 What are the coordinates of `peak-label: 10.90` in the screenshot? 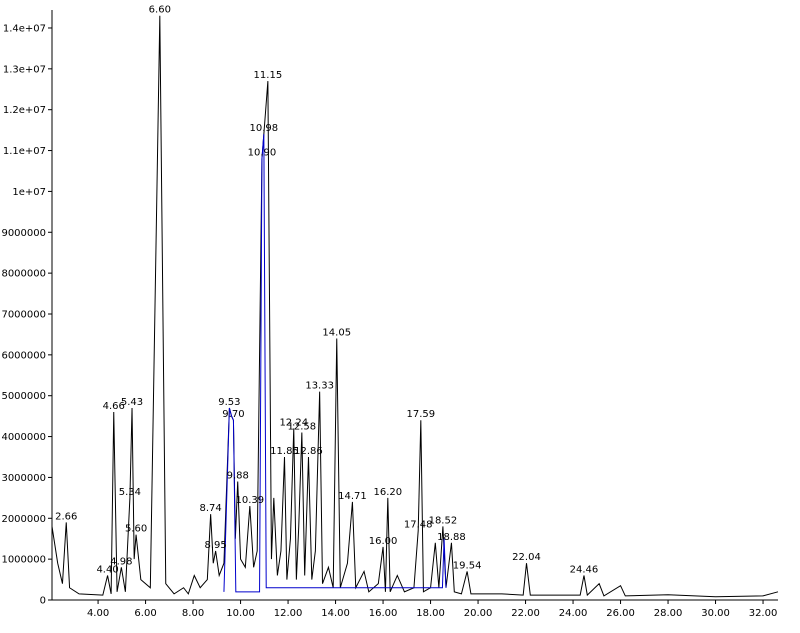 It's located at (262, 153).